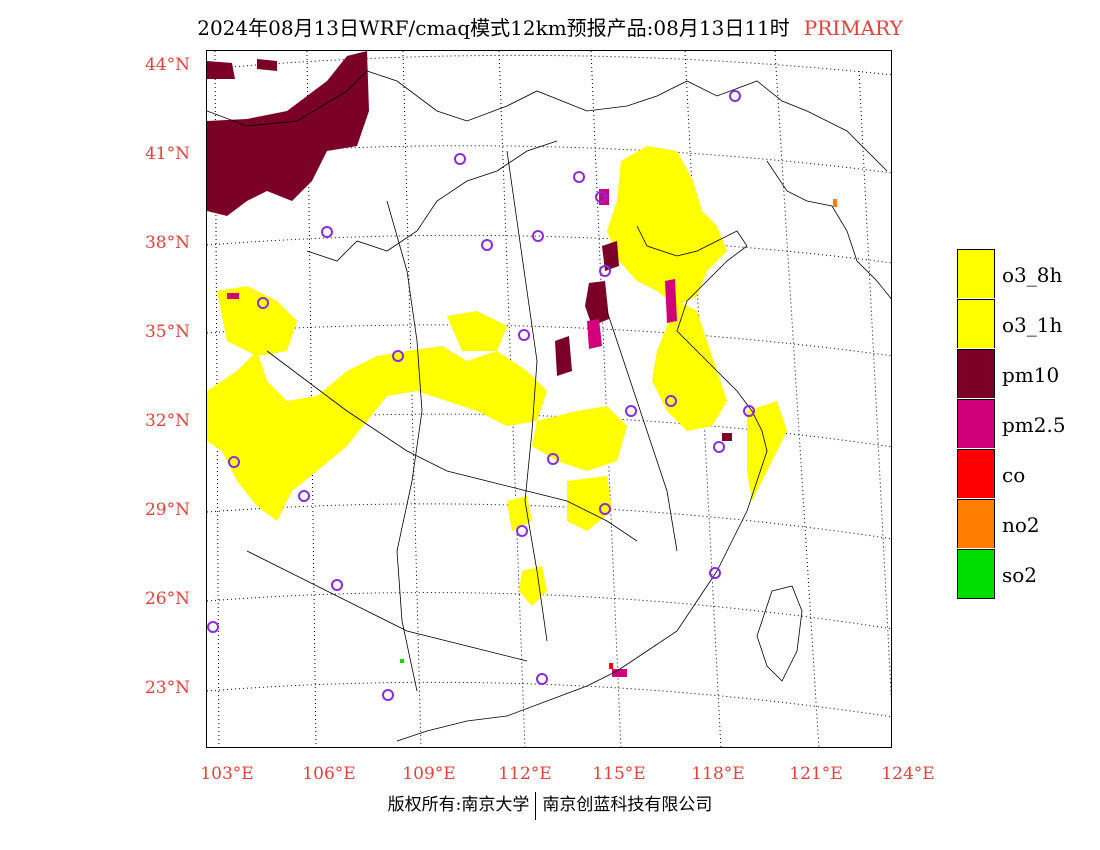 Image resolution: width=1100 pixels, height=850 pixels. Describe the element at coordinates (976, 273) in the screenshot. I see `legend-swatch-o3-8h` at that location.